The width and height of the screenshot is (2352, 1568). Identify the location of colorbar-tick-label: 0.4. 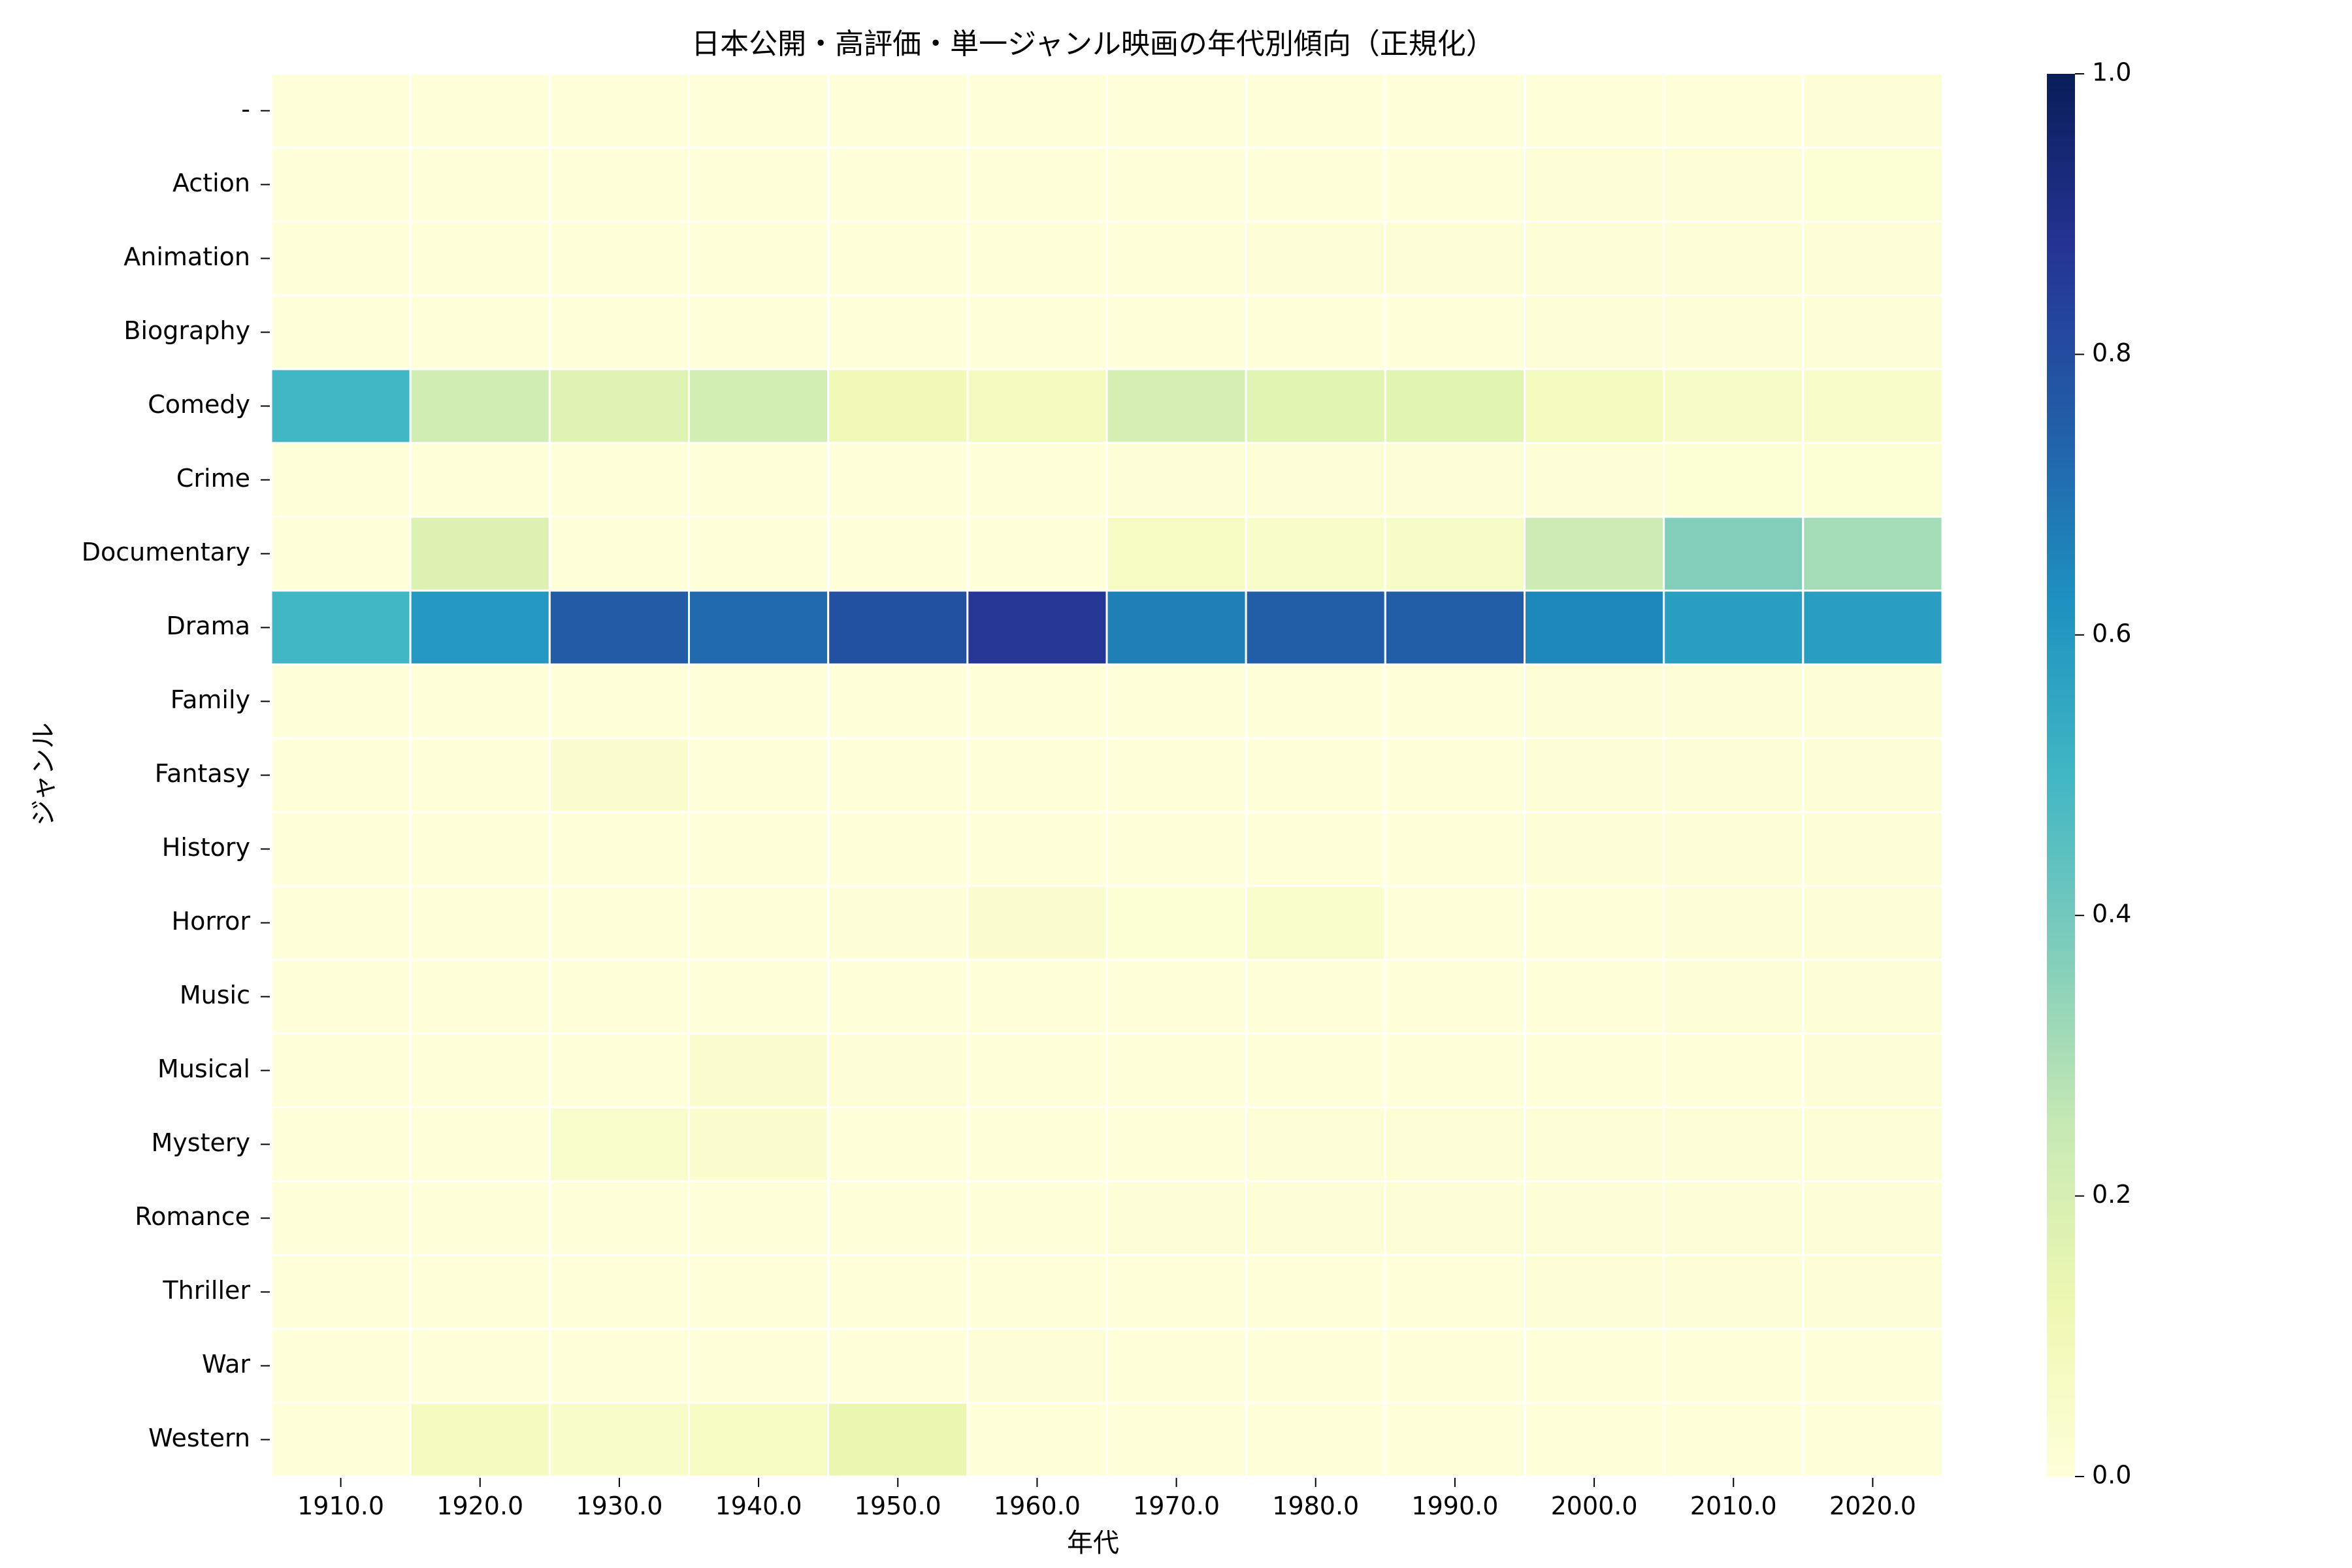
(2111, 914).